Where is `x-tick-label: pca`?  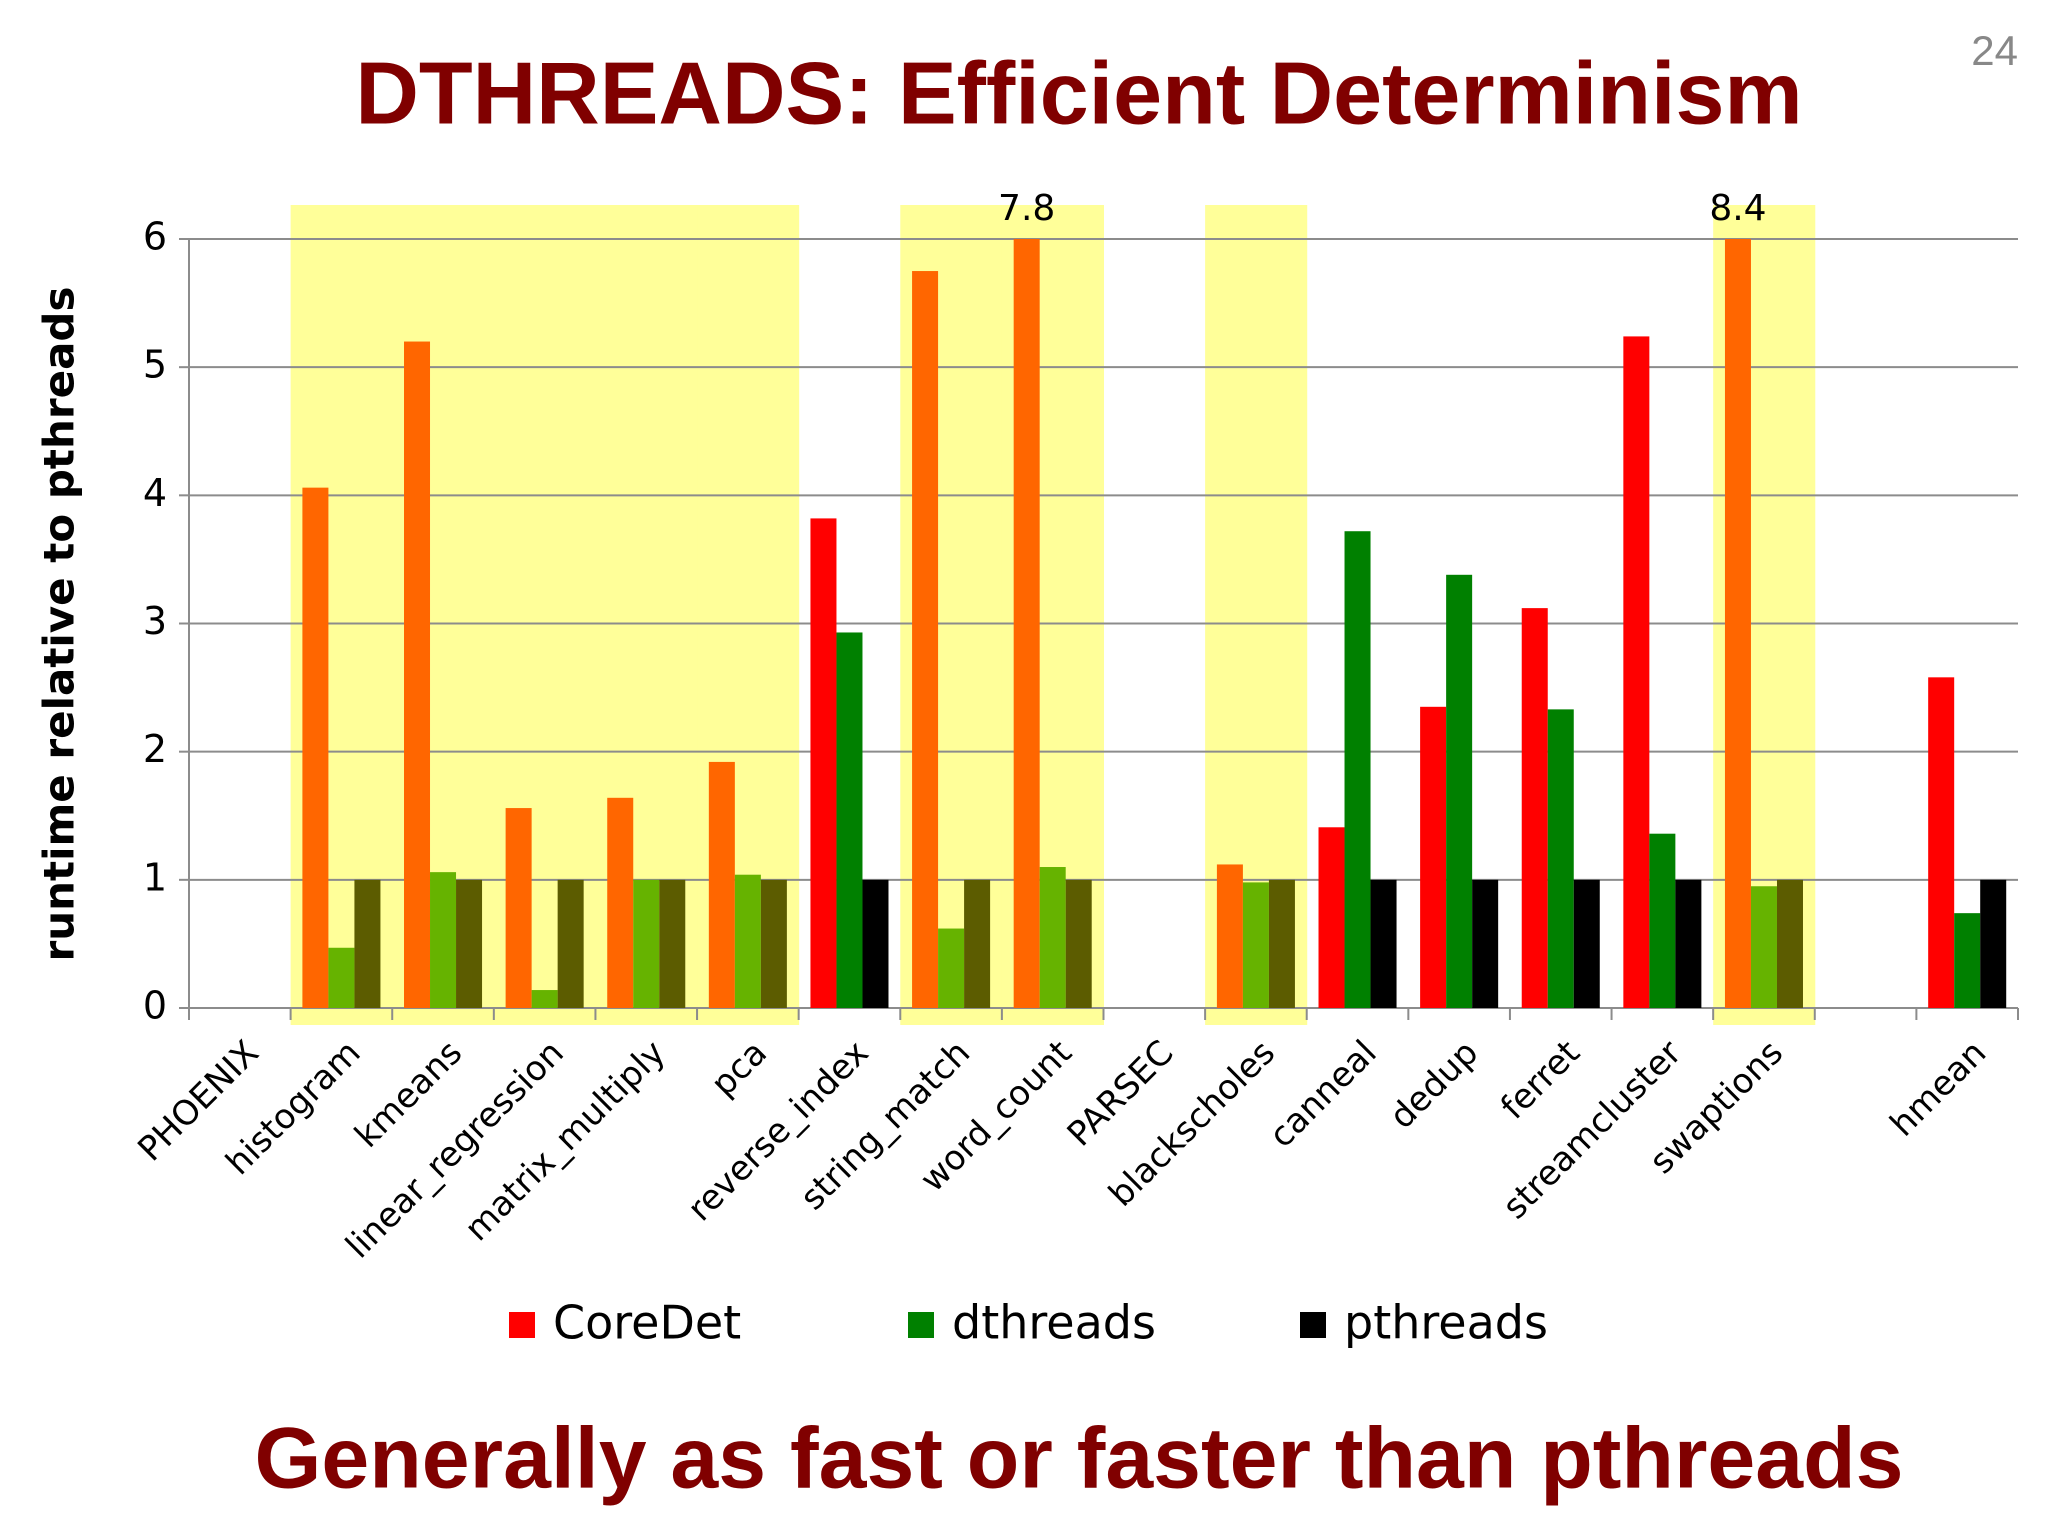
x-tick-label: pca is located at coordinates (739, 1069).